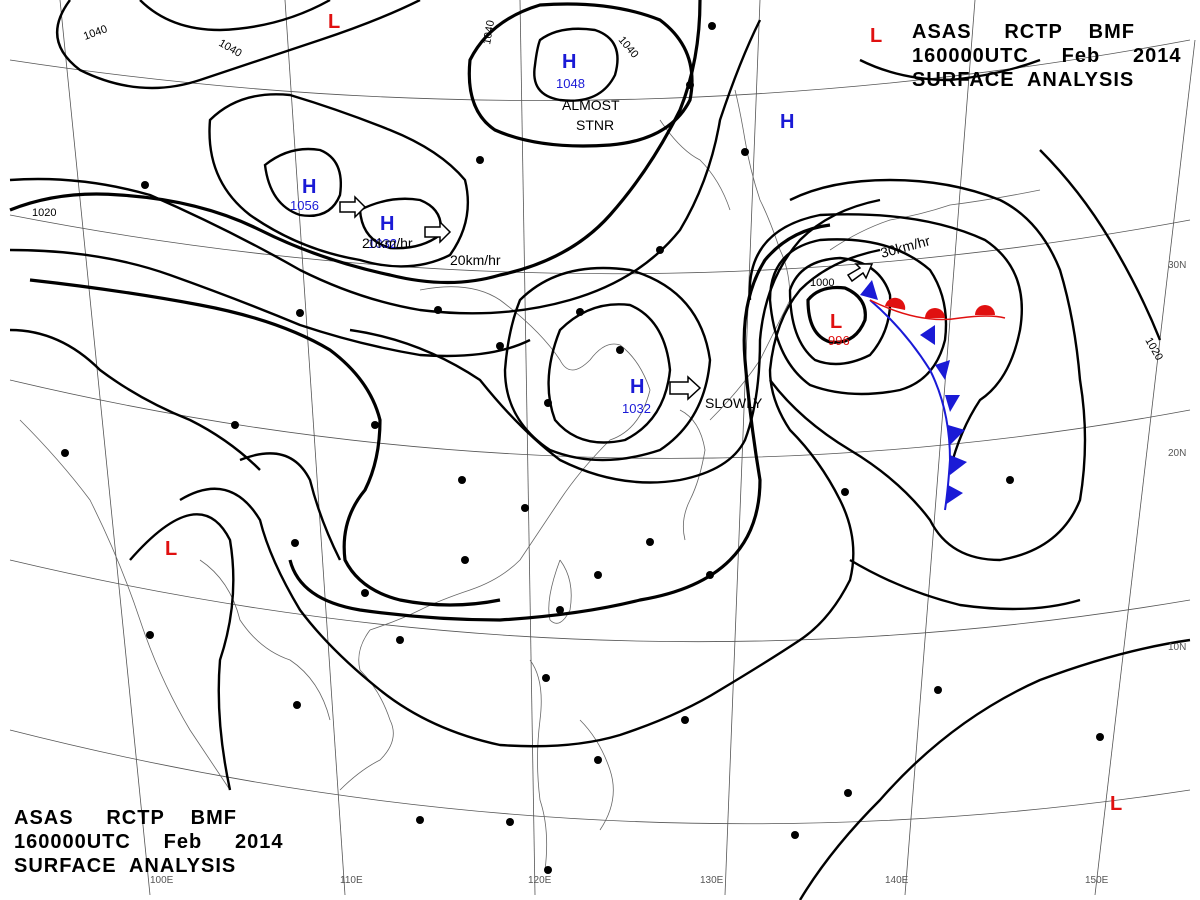  What do you see at coordinates (162, 880) in the screenshot?
I see `longitude-label: 100E` at bounding box center [162, 880].